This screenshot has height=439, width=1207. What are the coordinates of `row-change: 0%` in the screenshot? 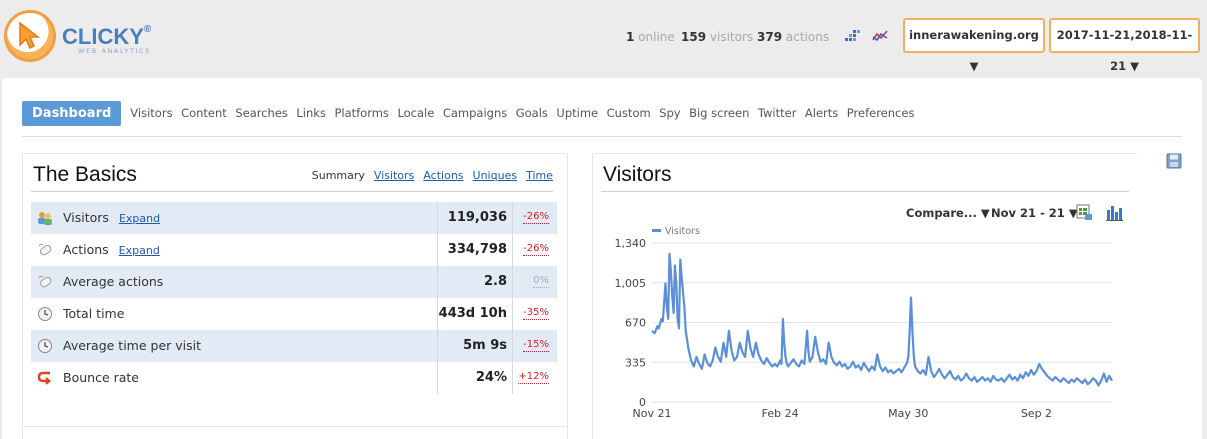 It's located at (541, 281).